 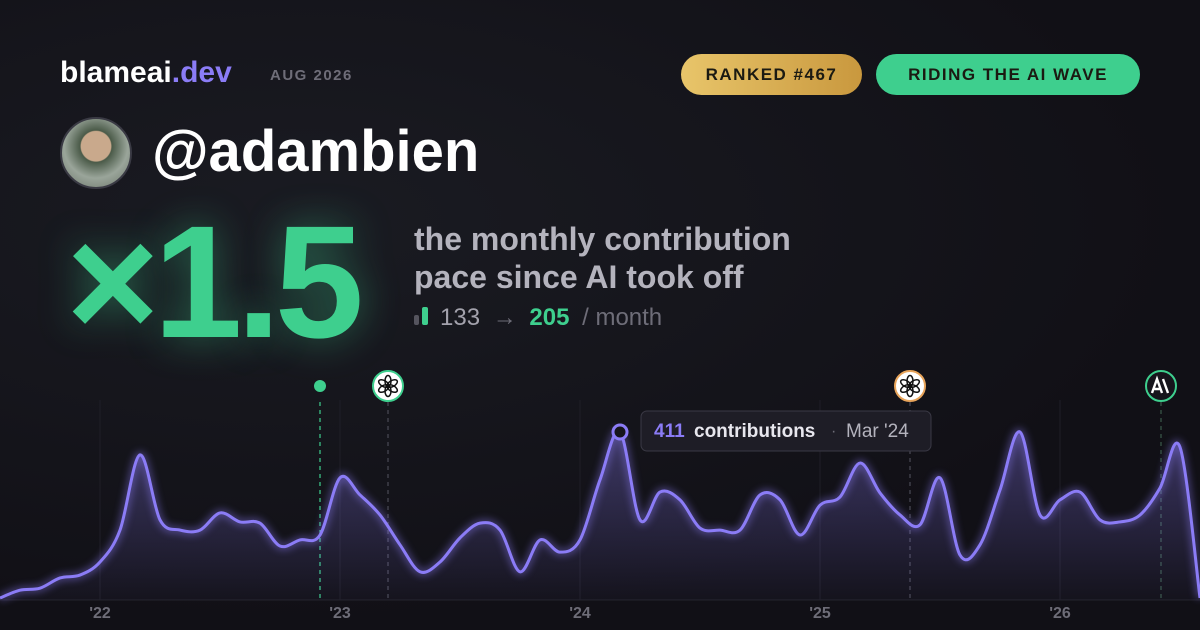 I want to click on arrow: →, so click(x=504, y=317).